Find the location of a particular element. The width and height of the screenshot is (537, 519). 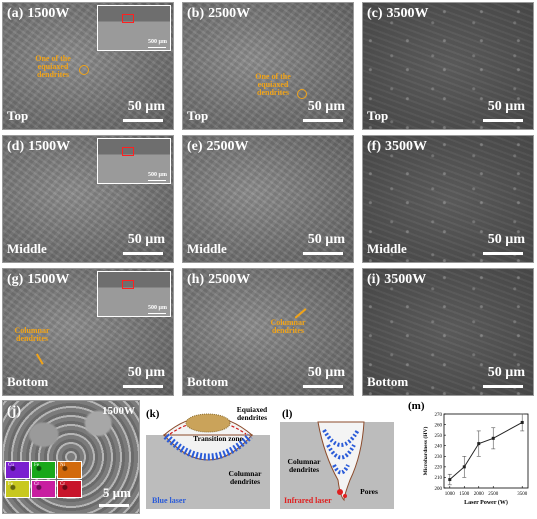

panel-label: (b) 2500W is located at coordinates (218, 14).